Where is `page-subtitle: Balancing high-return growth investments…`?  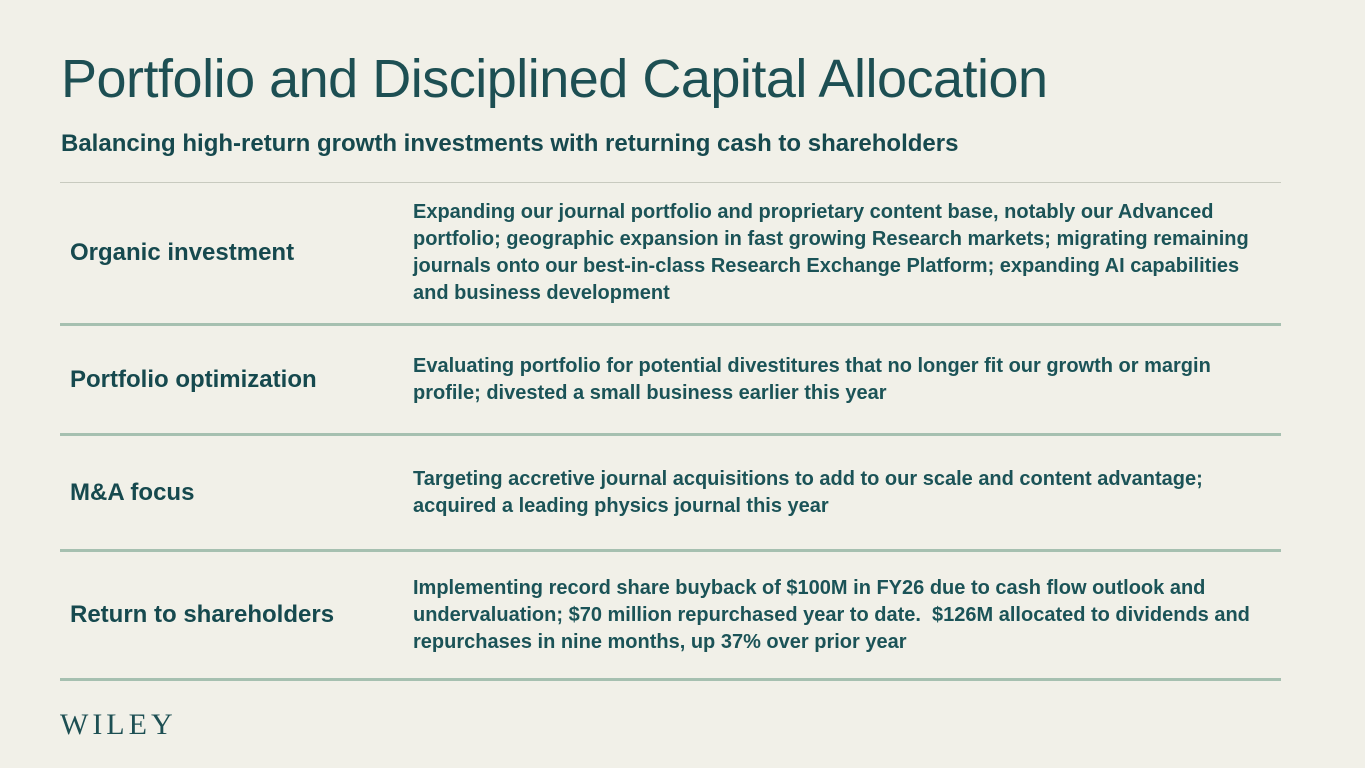 page-subtitle: Balancing high-return growth investments… is located at coordinates (510, 143).